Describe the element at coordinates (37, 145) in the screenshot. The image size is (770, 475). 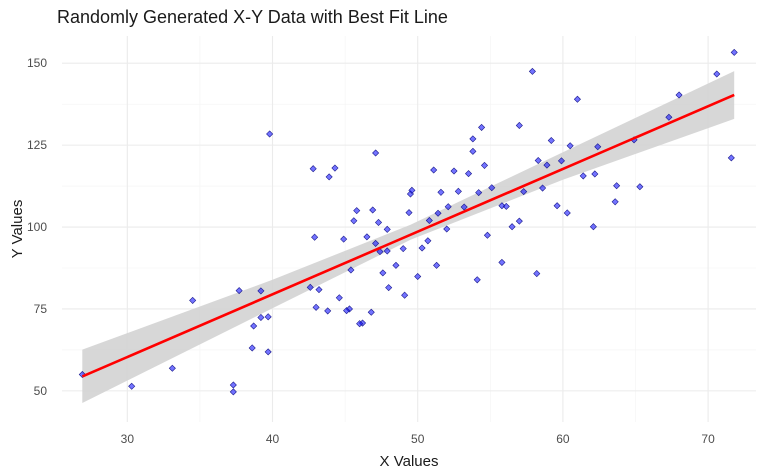
I see `y-tick-label: 125` at that location.